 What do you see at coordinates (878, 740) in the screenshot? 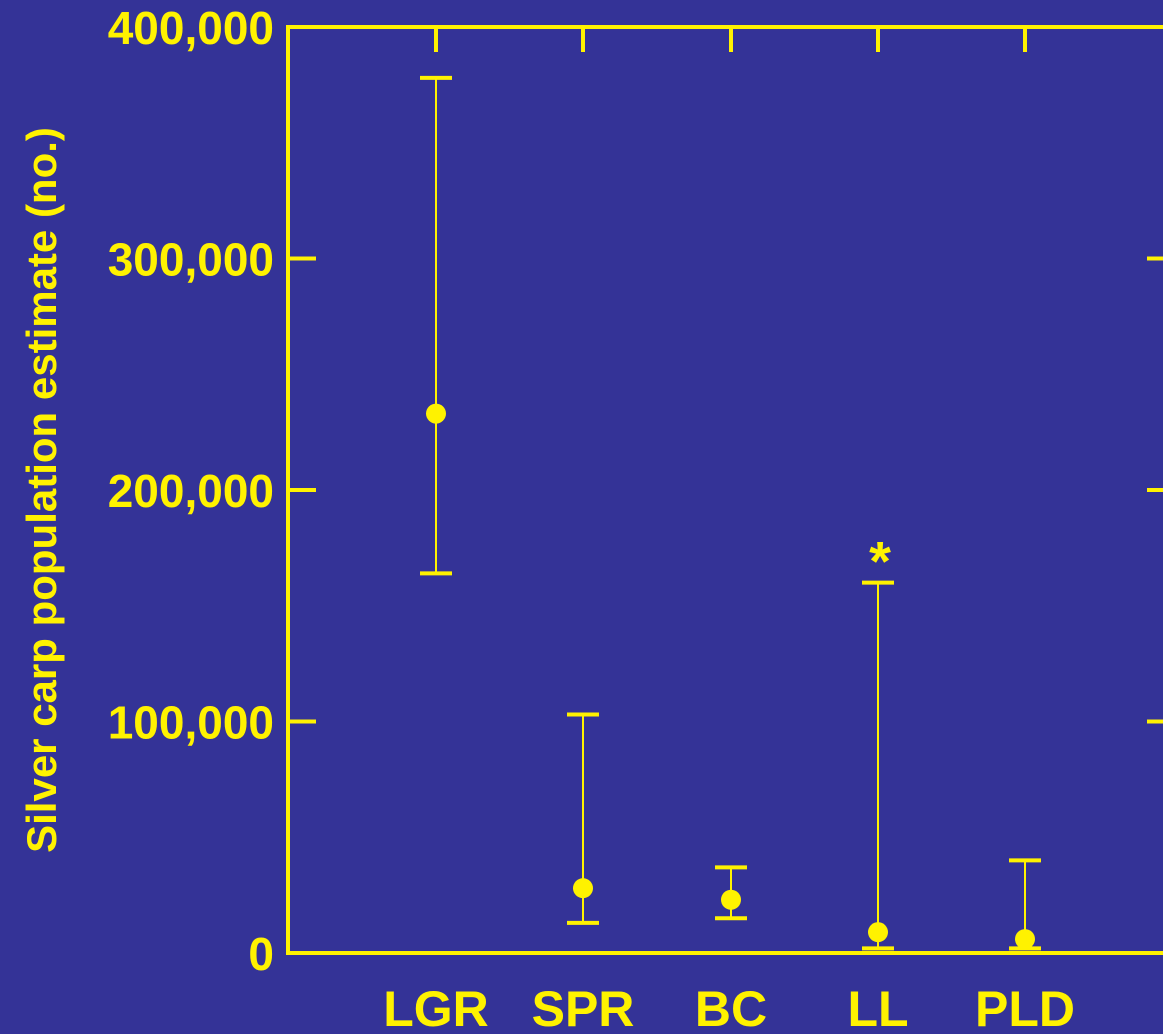
I see `data-point-group: *` at bounding box center [878, 740].